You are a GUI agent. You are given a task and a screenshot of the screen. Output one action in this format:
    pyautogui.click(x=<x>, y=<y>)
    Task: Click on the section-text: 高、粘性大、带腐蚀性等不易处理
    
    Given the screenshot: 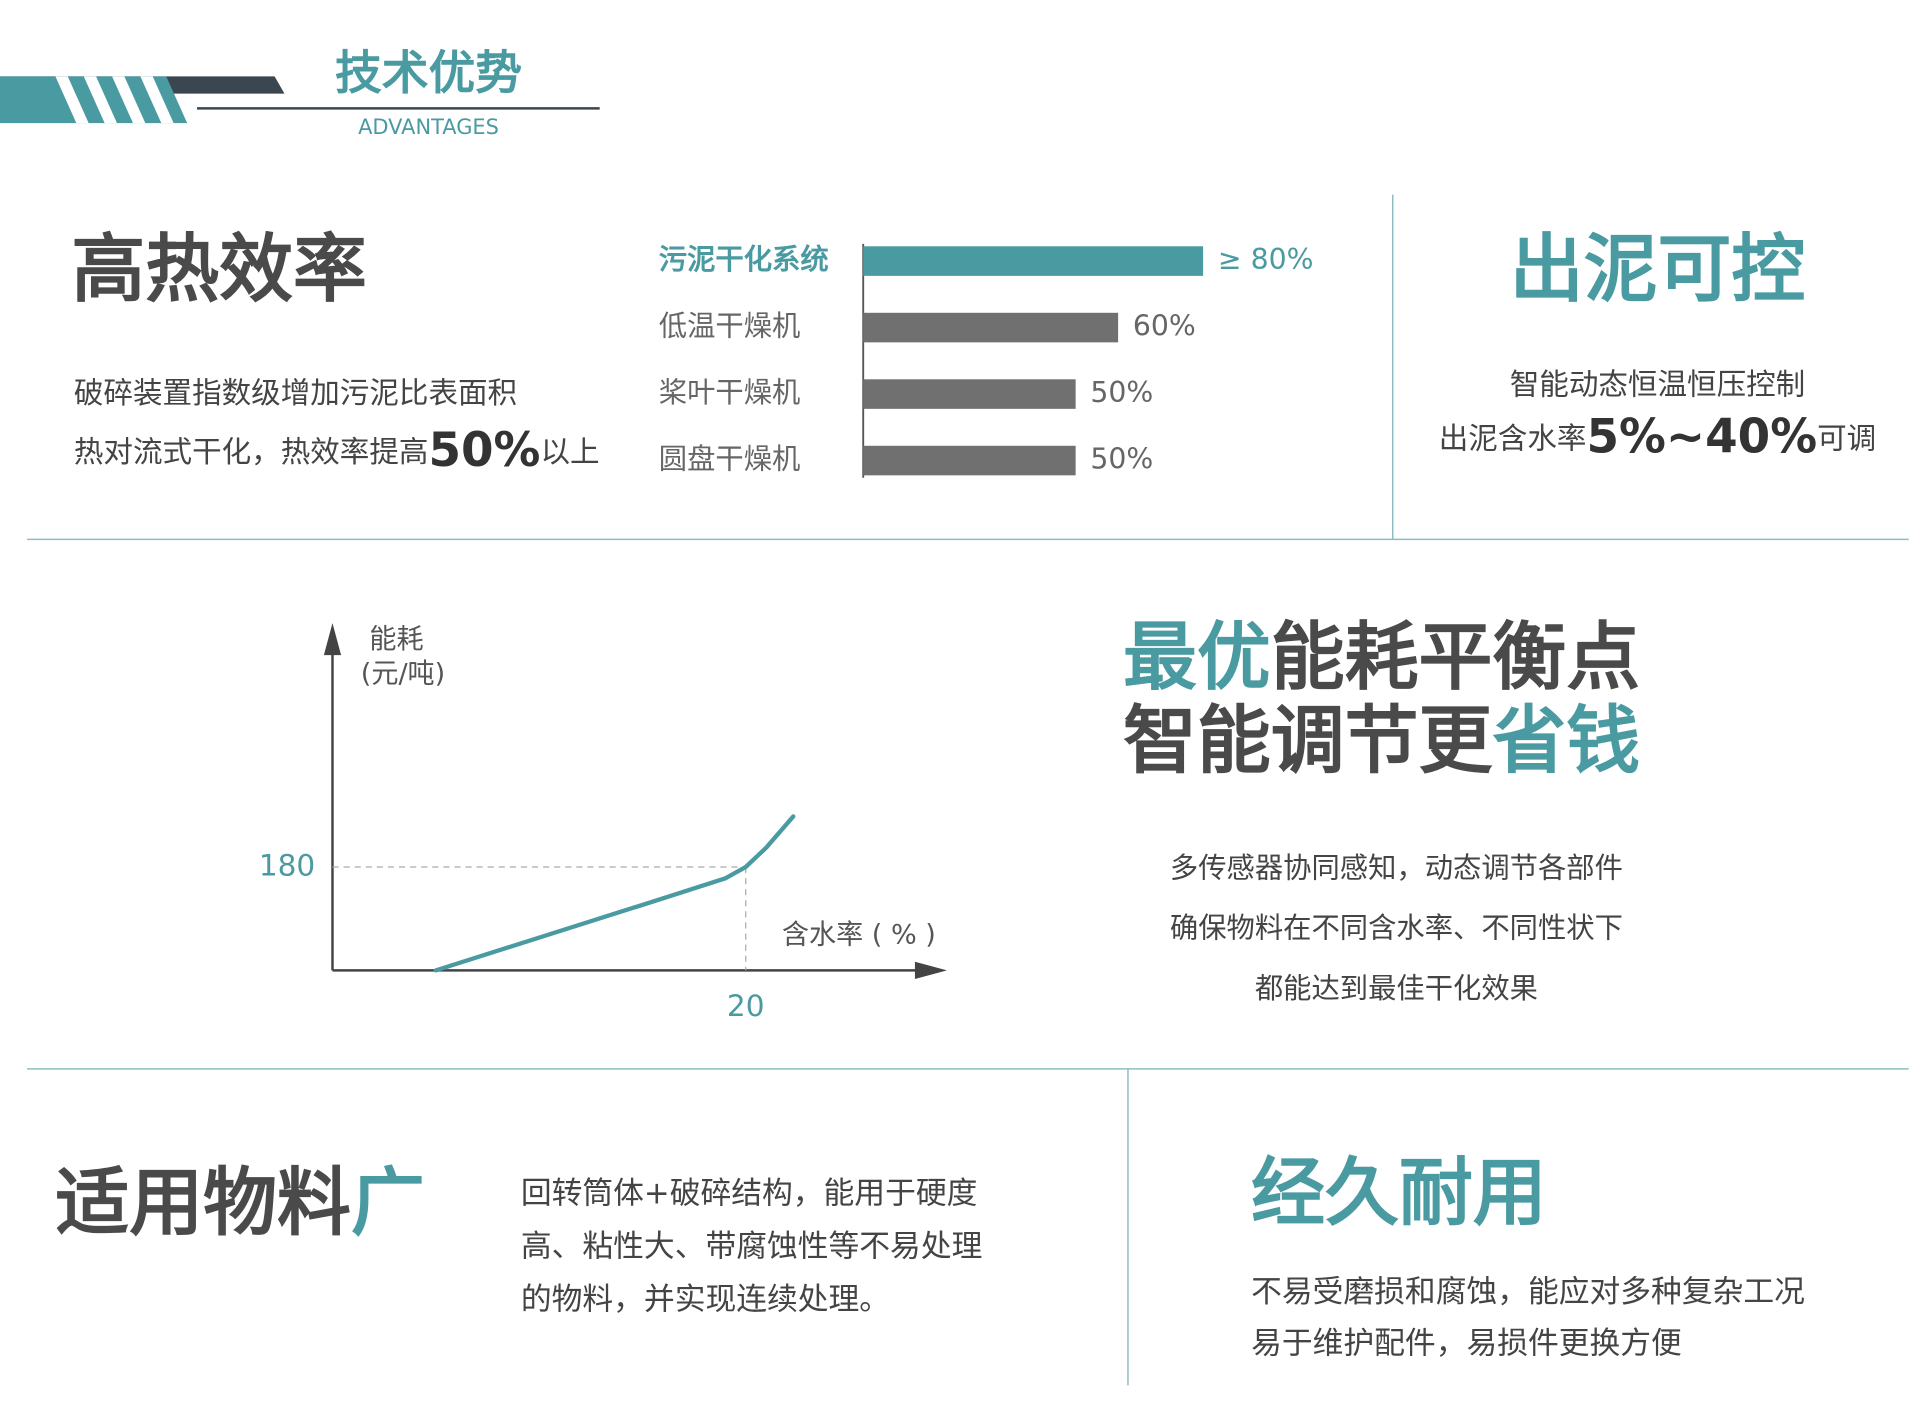 What is the action you would take?
    pyautogui.click(x=751, y=1246)
    